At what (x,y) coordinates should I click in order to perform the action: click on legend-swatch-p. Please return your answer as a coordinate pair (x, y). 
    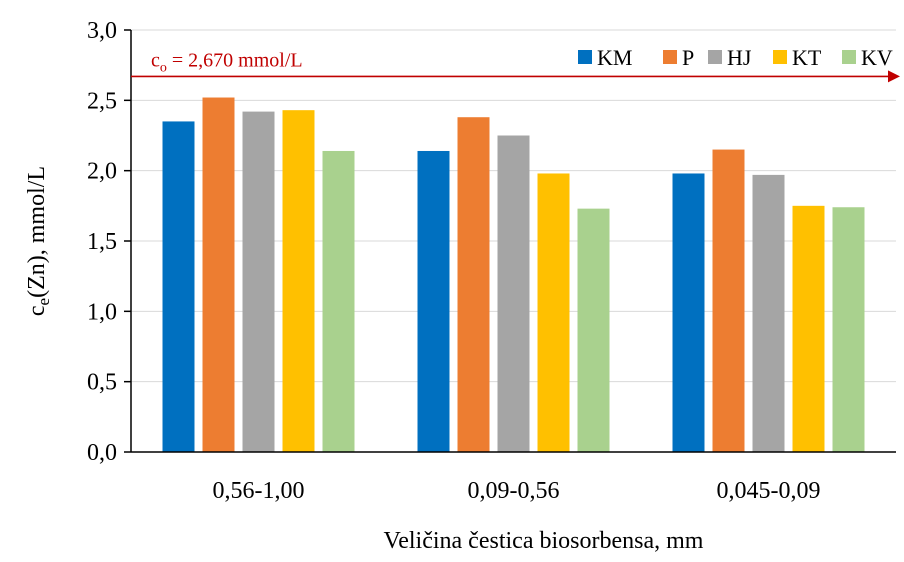
    Looking at the image, I should click on (670, 57).